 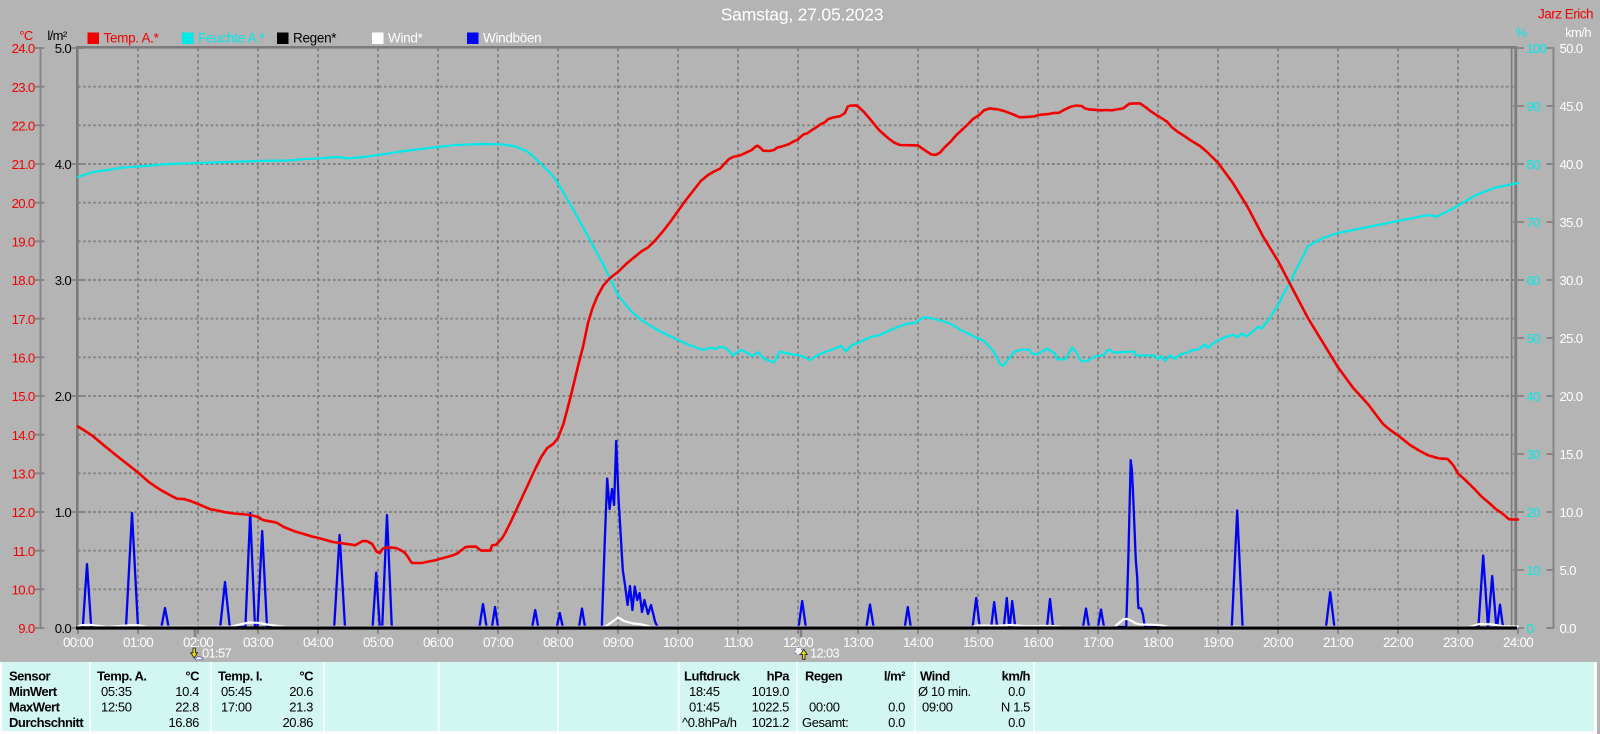 I want to click on svg-text: 05:35, so click(x=116, y=691).